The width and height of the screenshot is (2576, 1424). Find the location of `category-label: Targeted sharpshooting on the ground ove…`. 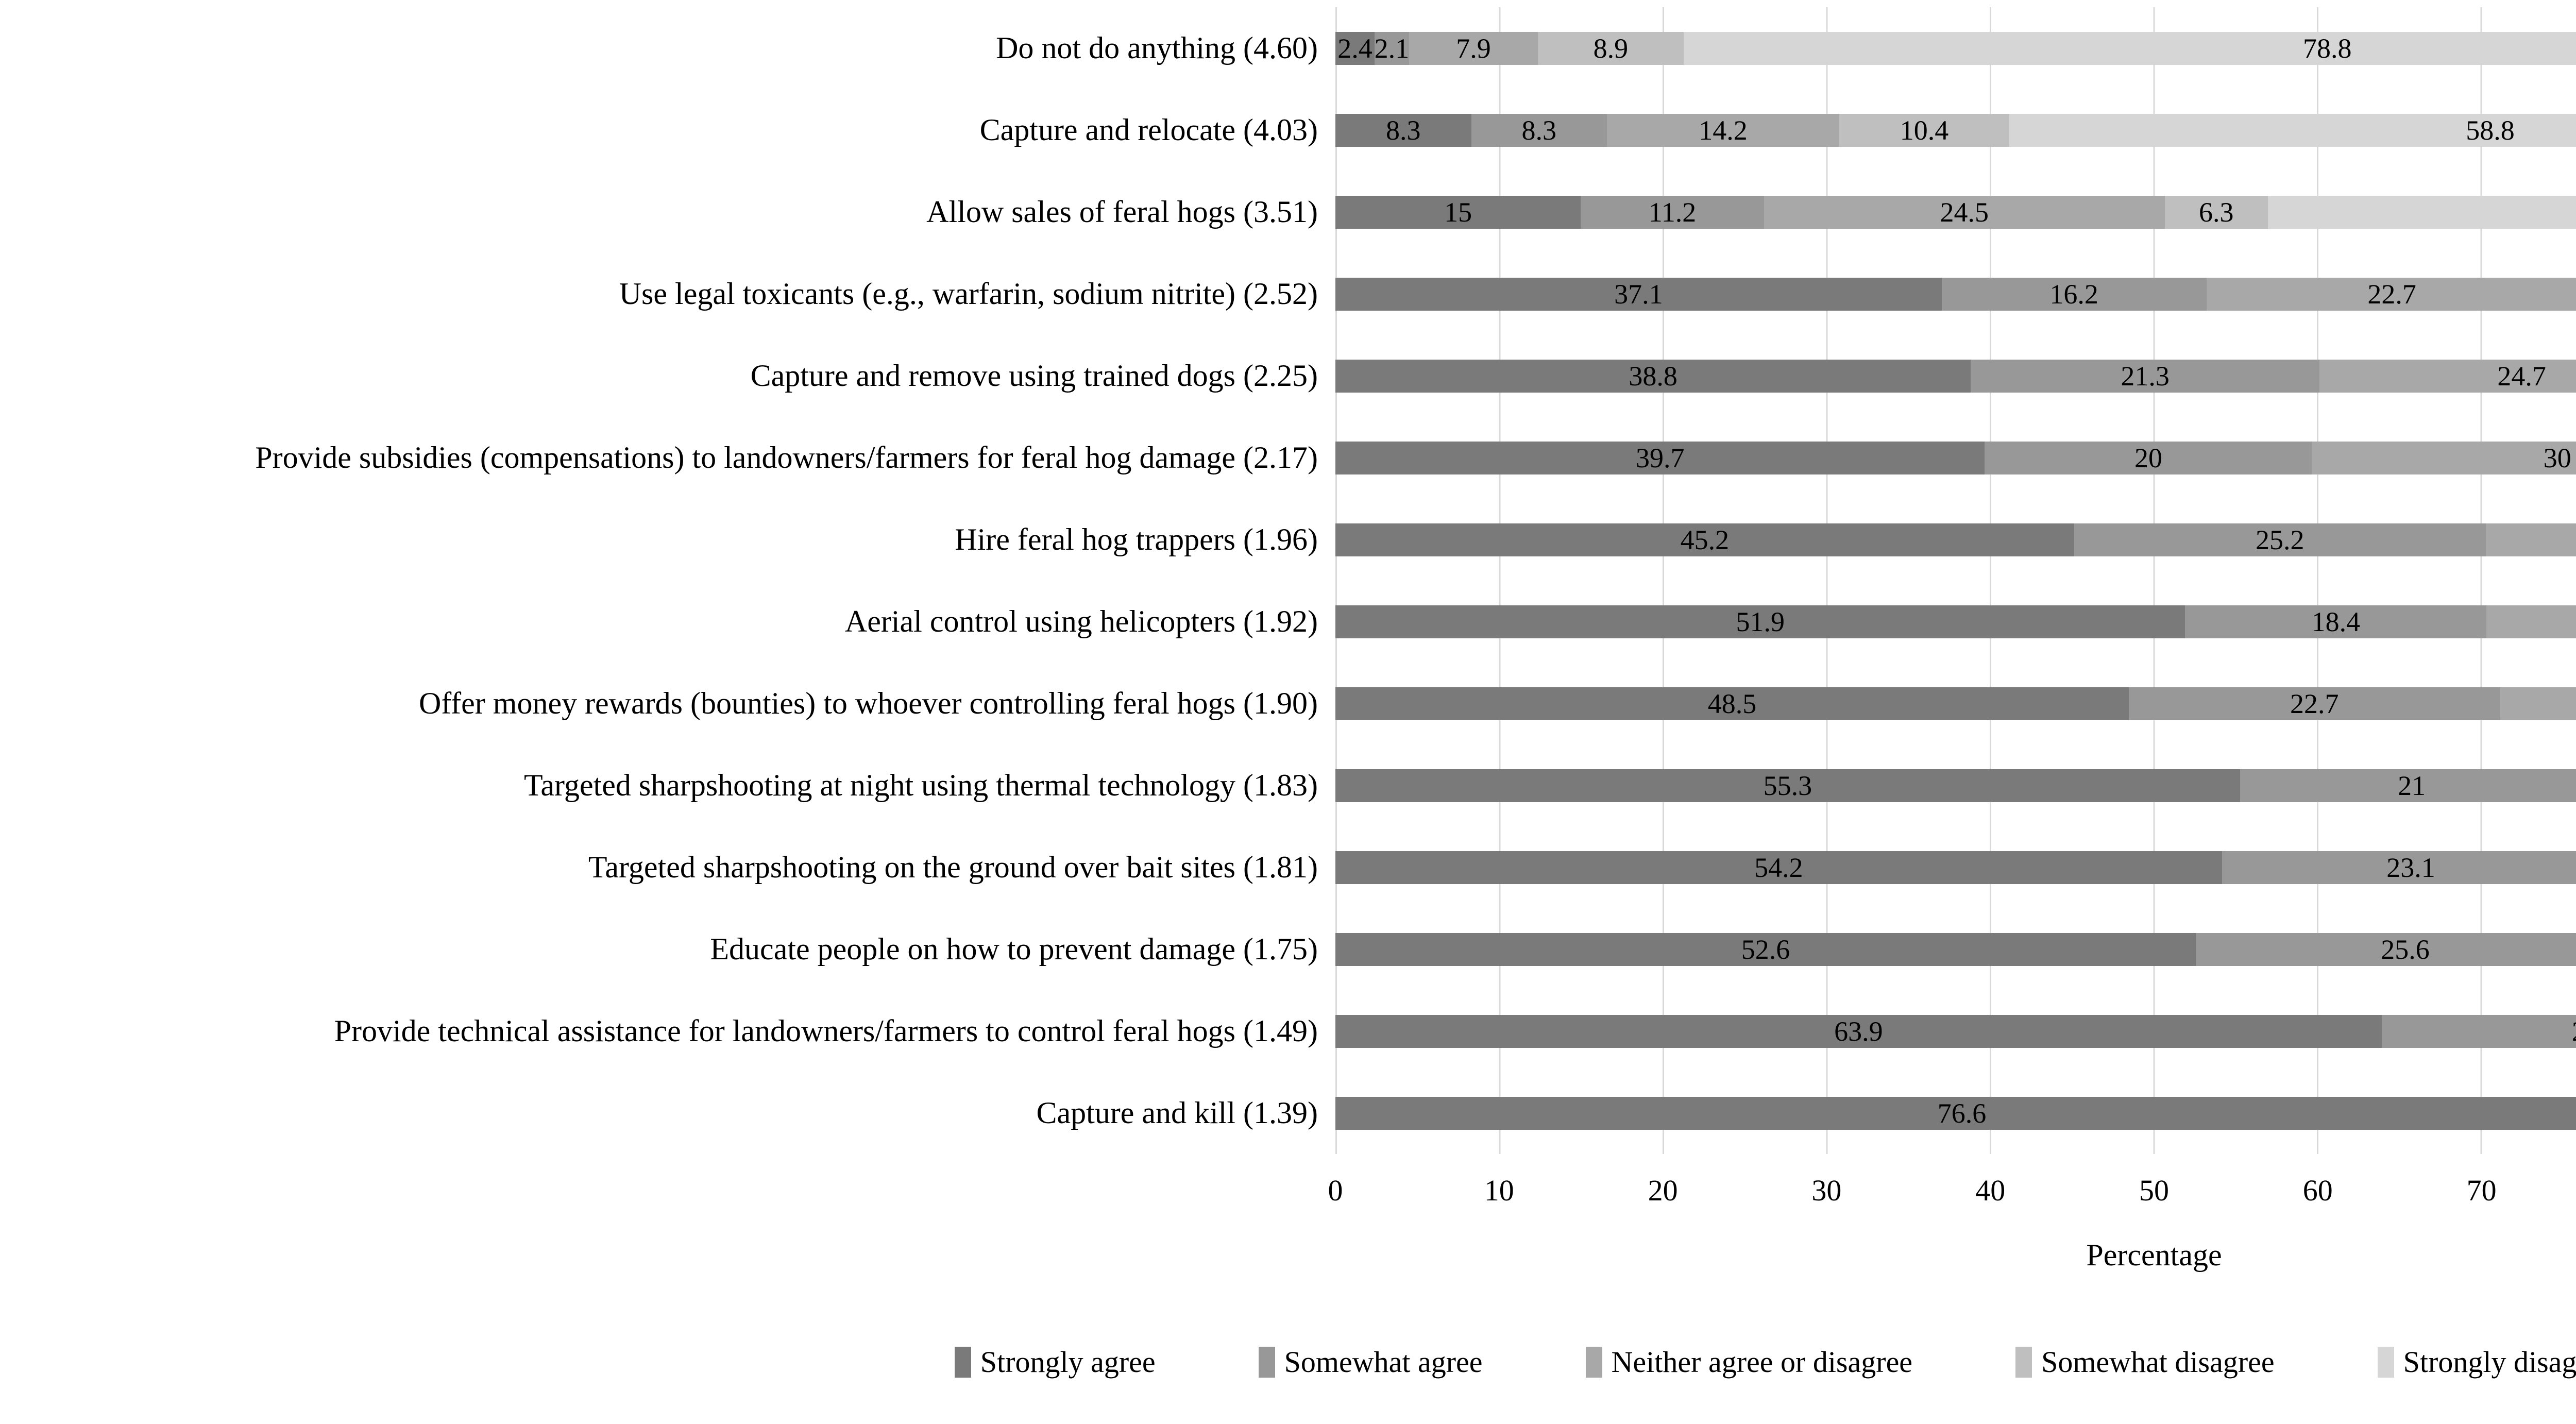

category-label: Targeted sharpshooting on the ground ove… is located at coordinates (953, 867).